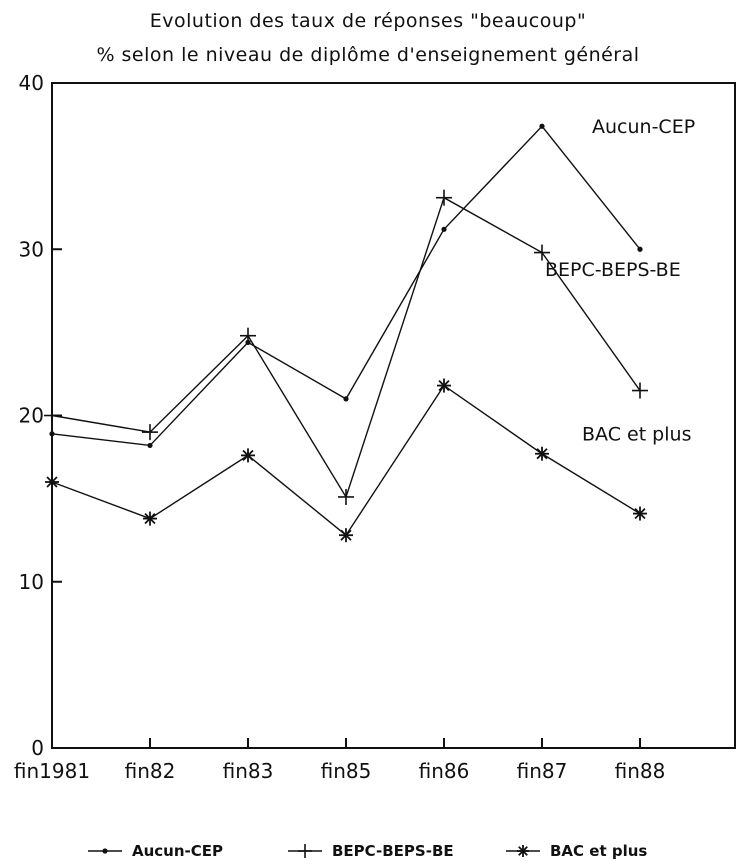 The width and height of the screenshot is (736, 868). I want to click on plus-marker, so click(305, 851).